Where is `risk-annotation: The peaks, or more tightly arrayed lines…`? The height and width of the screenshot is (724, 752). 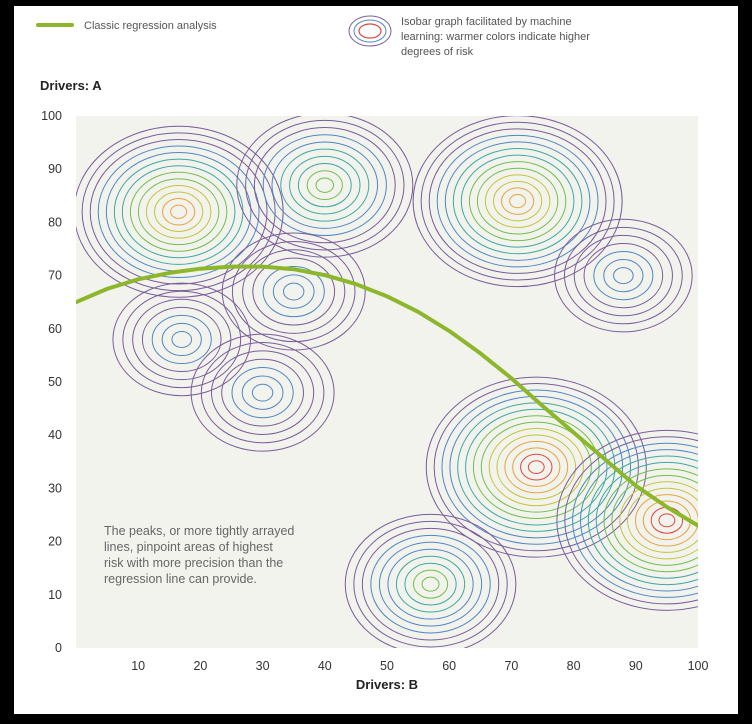 risk-annotation: The peaks, or more tightly arrayed lines… is located at coordinates (201, 555).